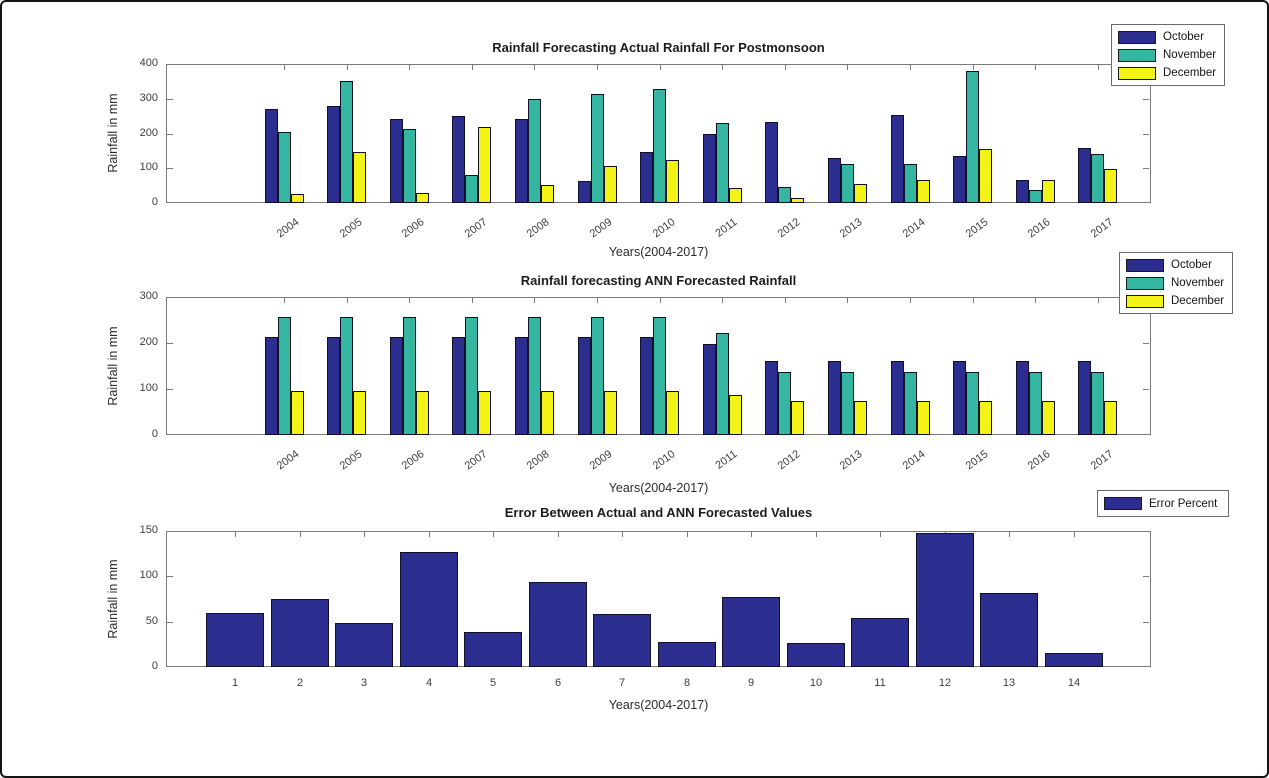  I want to click on bar-october-2016, so click(1022, 191).